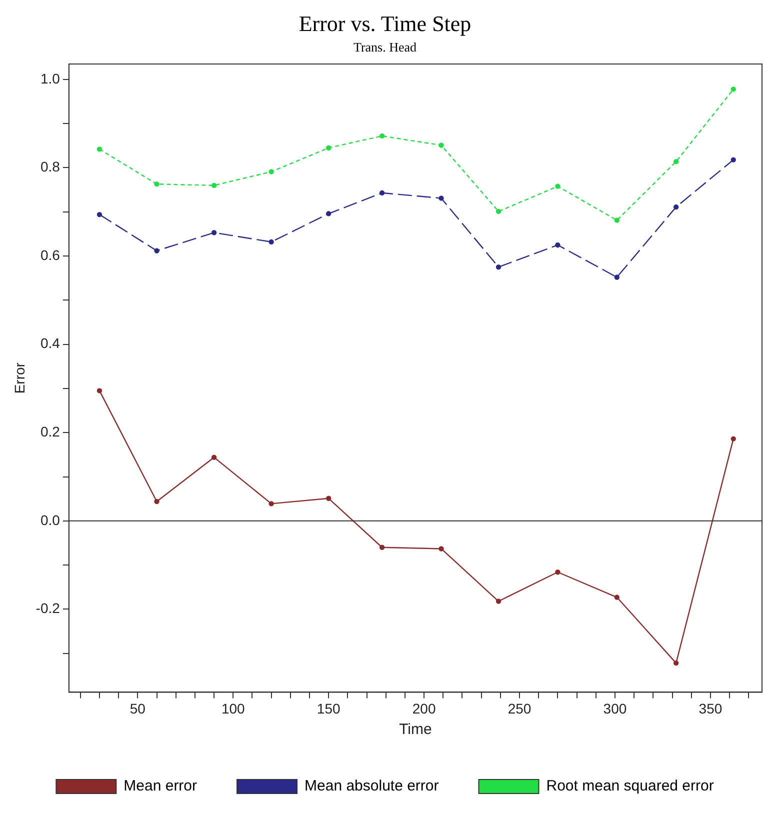  What do you see at coordinates (710, 708) in the screenshot?
I see `x-tick-label: 350` at bounding box center [710, 708].